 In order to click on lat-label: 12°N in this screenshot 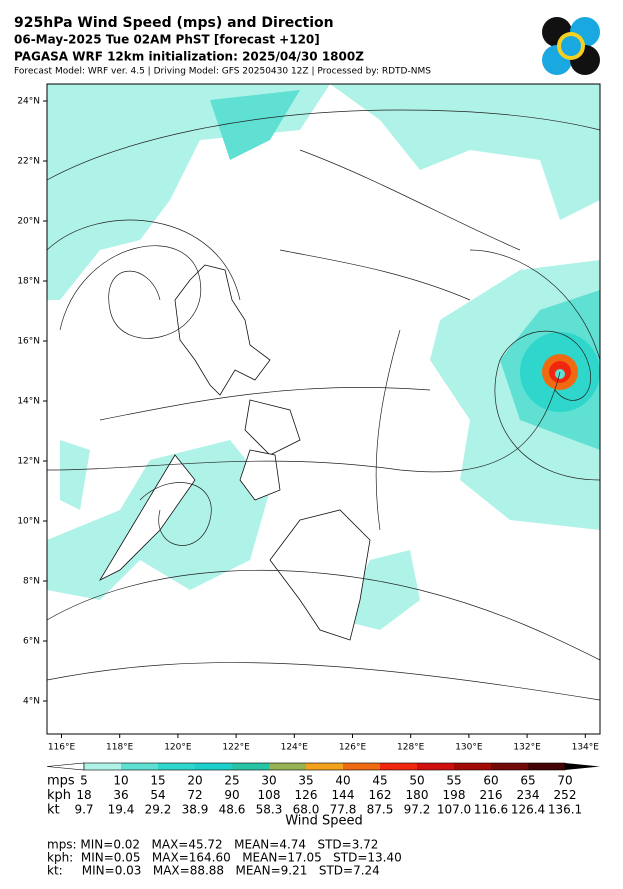, I will do `click(28, 462)`.